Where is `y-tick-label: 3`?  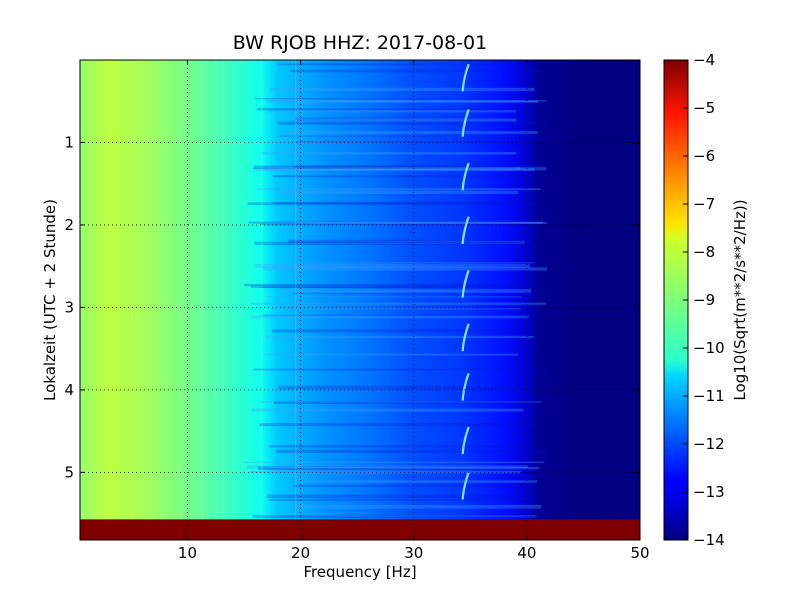 y-tick-label: 3 is located at coordinates (69, 307).